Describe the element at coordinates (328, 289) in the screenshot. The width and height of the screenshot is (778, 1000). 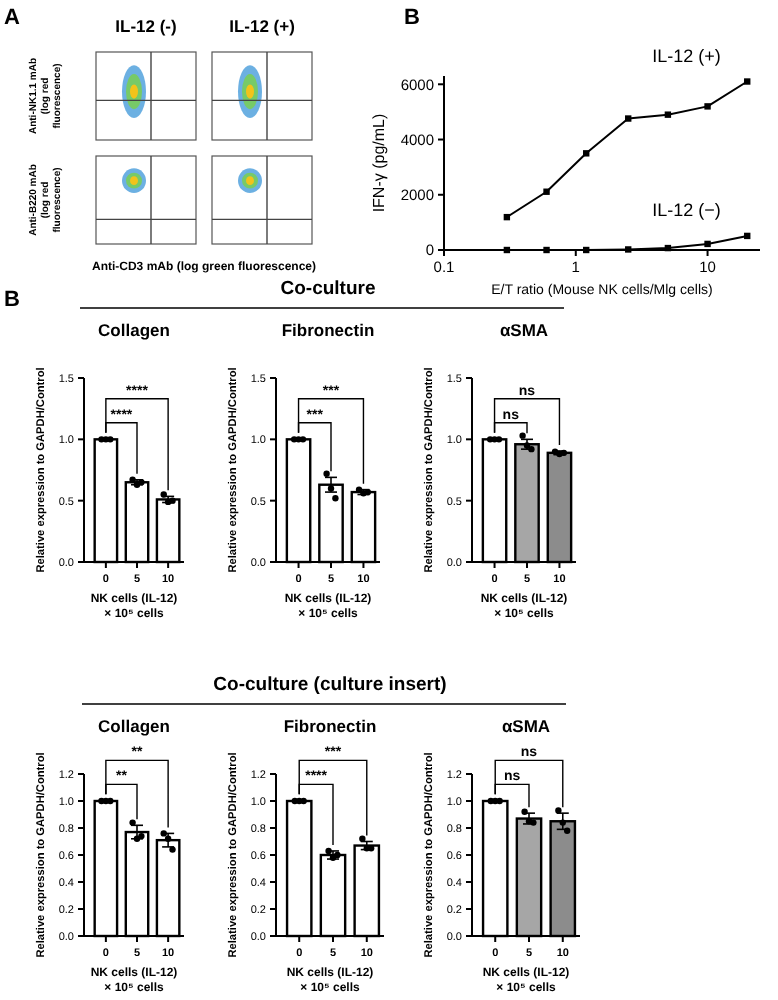
I see `chart-subtitle: Co-culture` at that location.